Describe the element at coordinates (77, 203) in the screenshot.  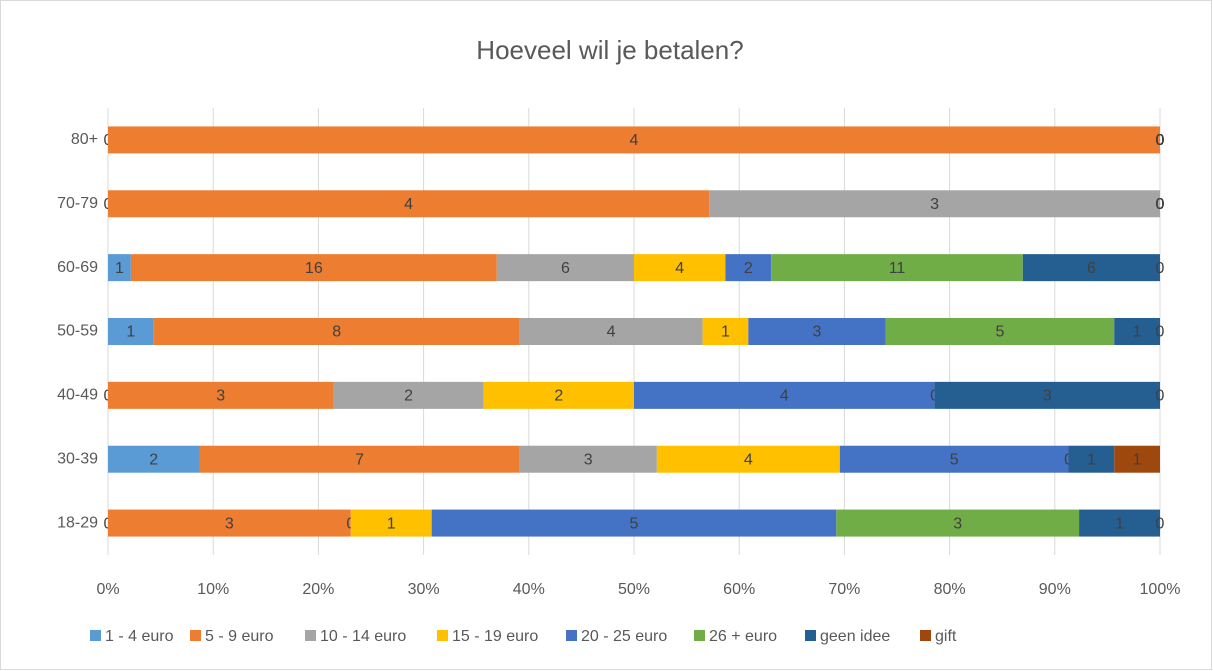
I see `y-tick-label: 70-79` at that location.